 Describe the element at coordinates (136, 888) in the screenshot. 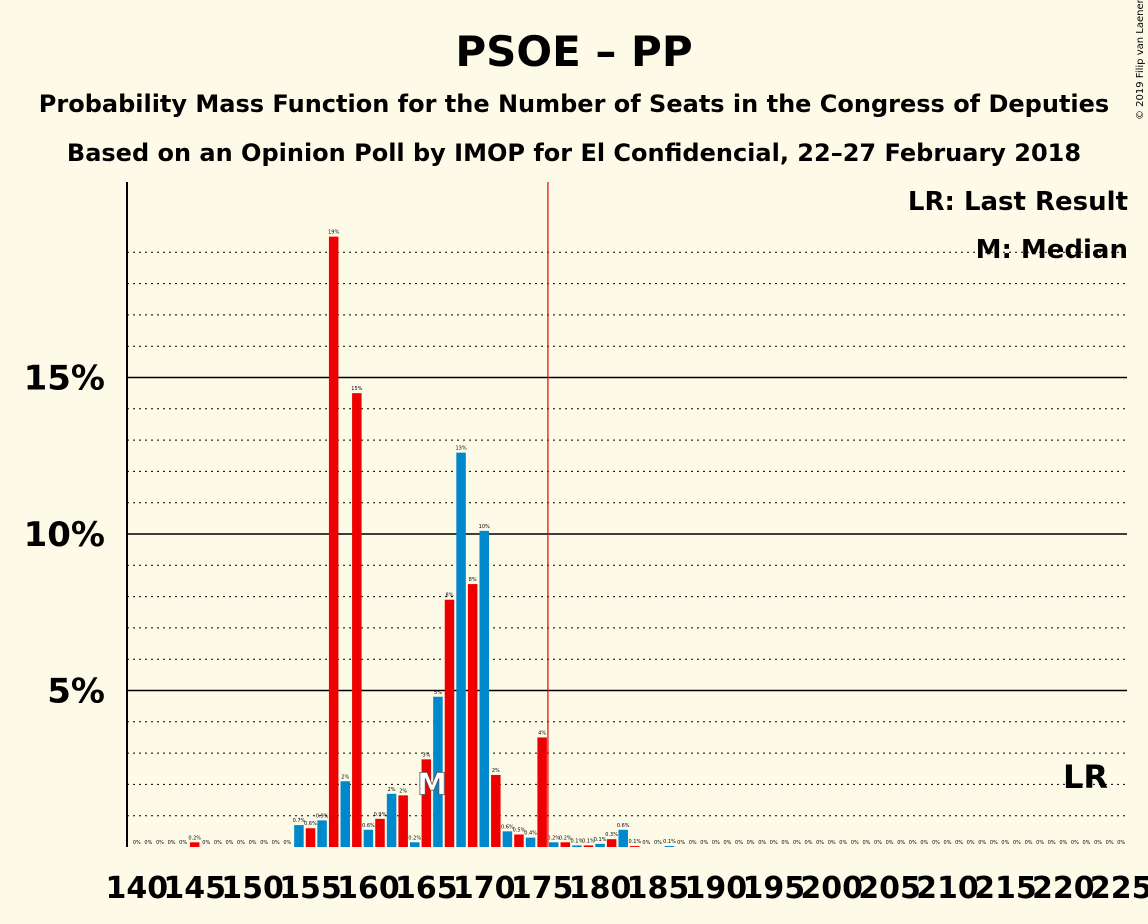

I see `x-tick-label: 140` at that location.